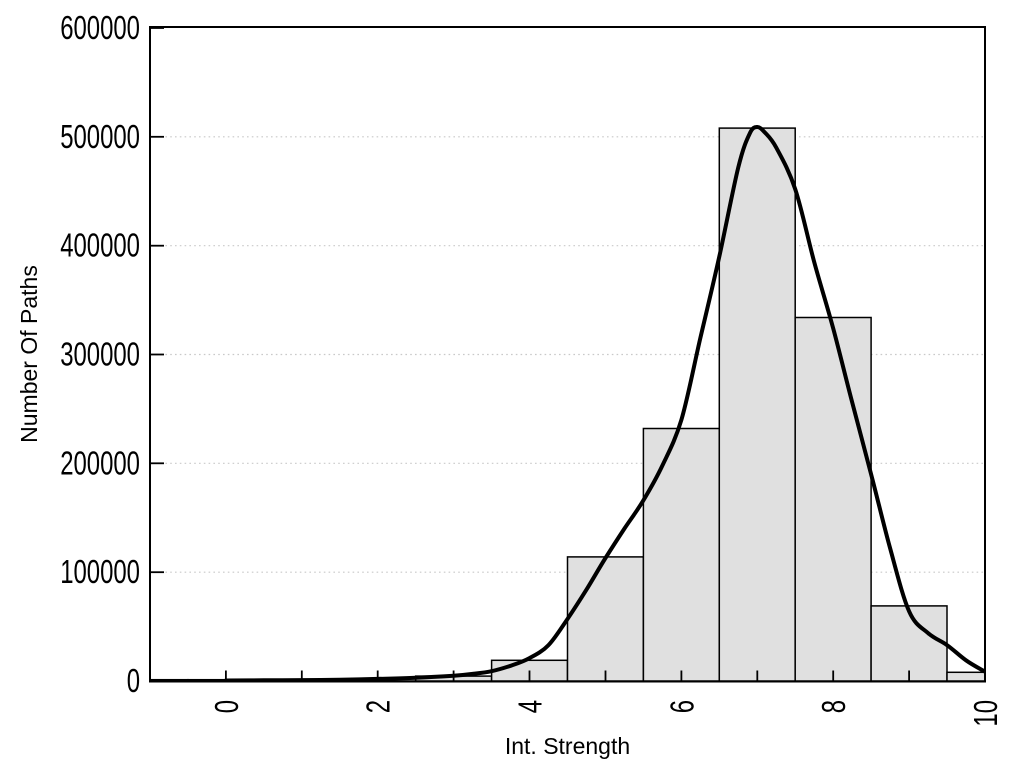 Image resolution: width=1024 pixels, height=768 pixels. I want to click on y-tick-label: 500000, so click(100, 136).